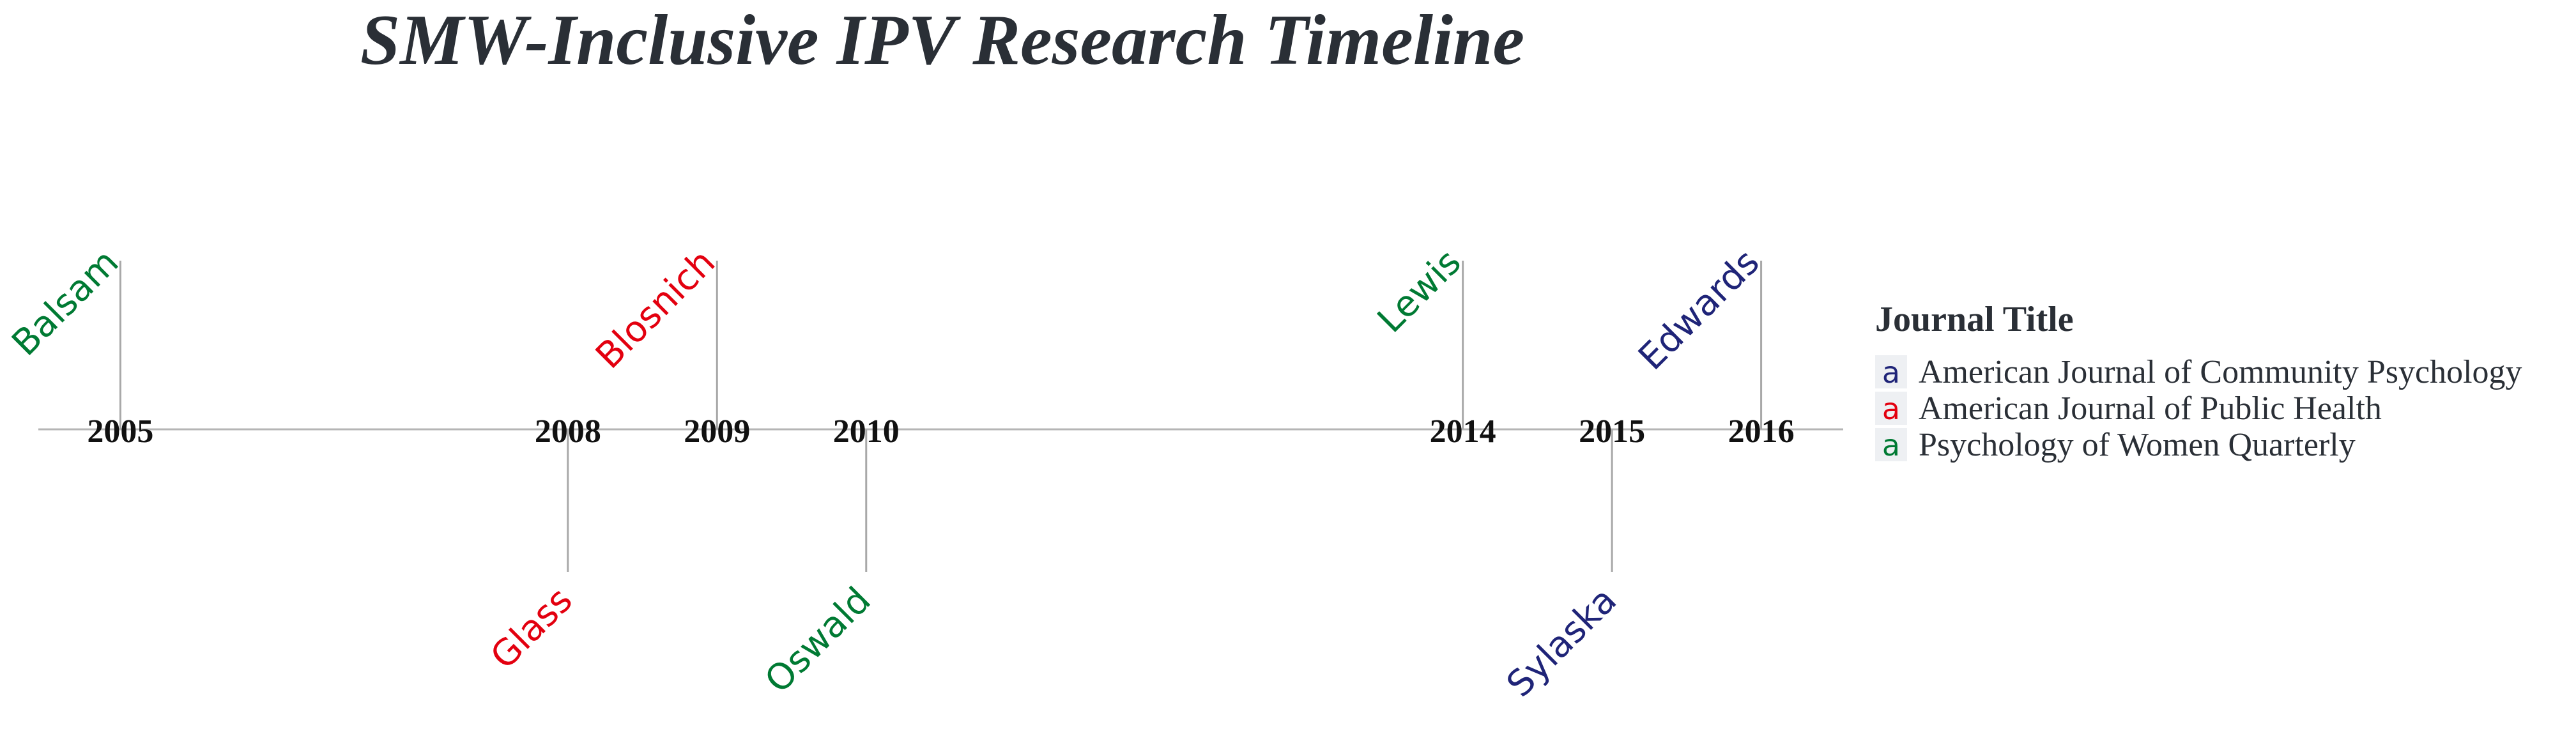  I want to click on legend-title: Journal Title, so click(1974, 319).